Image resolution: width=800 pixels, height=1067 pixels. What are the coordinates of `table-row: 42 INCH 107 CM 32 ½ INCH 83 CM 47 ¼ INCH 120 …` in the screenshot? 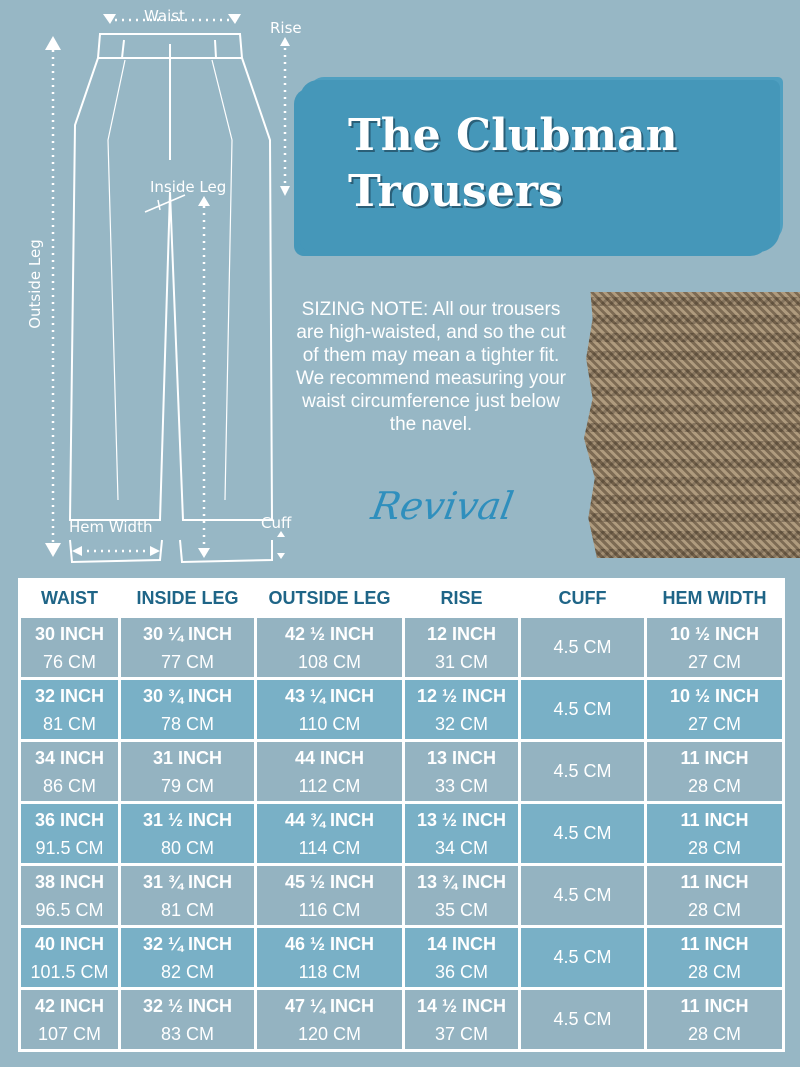 It's located at (401, 1019).